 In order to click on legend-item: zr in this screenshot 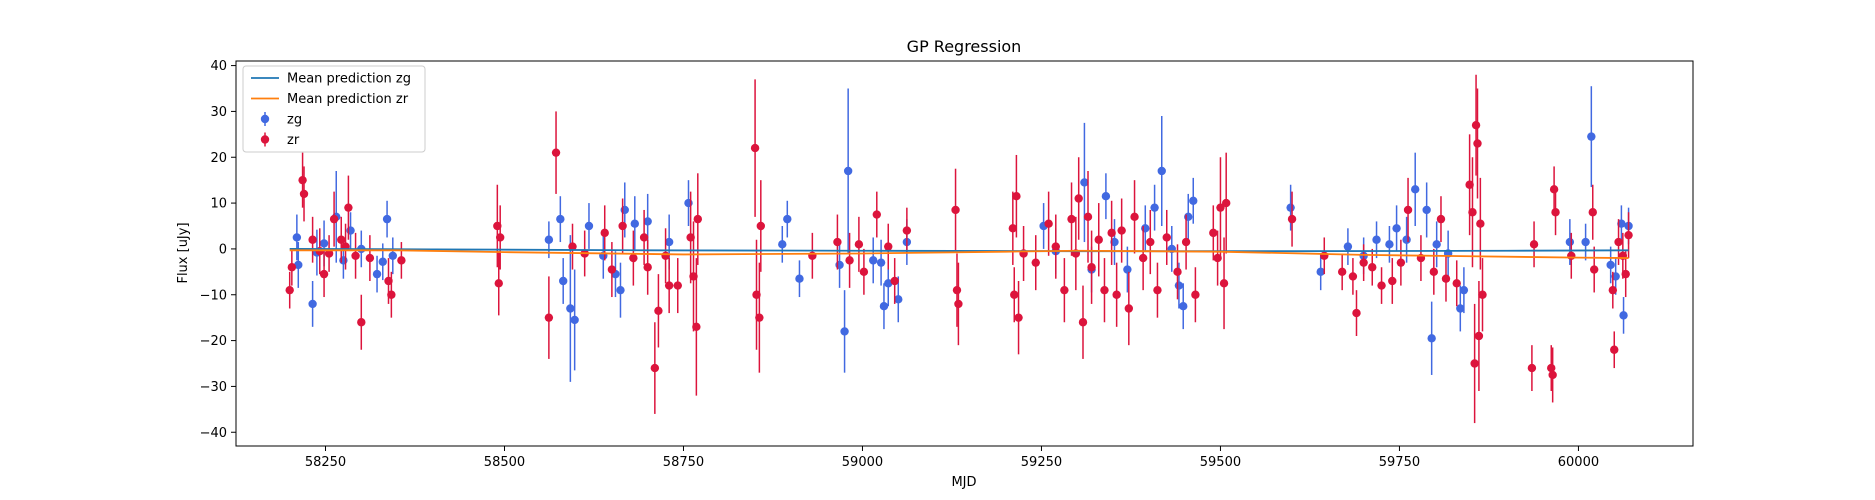, I will do `click(280, 140)`.